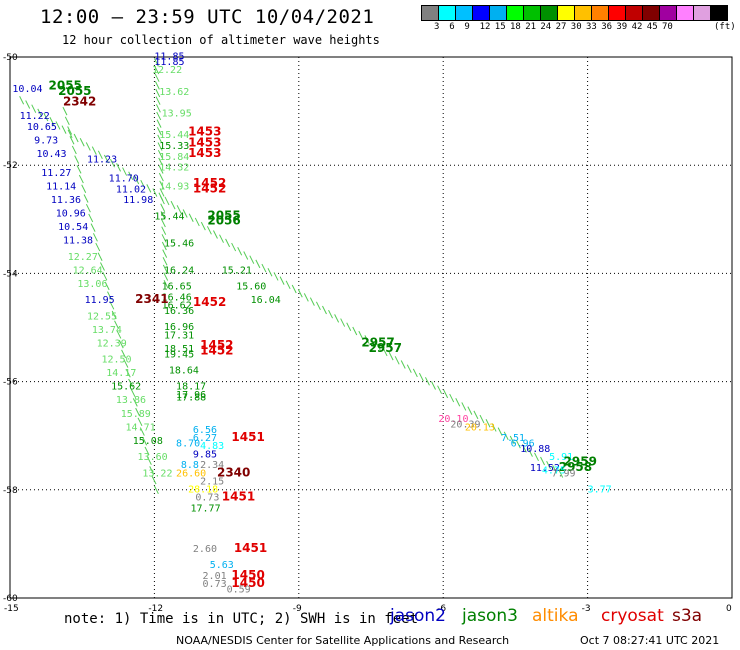 Image resolution: width=740 pixels, height=650 pixels. I want to click on wave-height-label: 13.60, so click(153, 457).